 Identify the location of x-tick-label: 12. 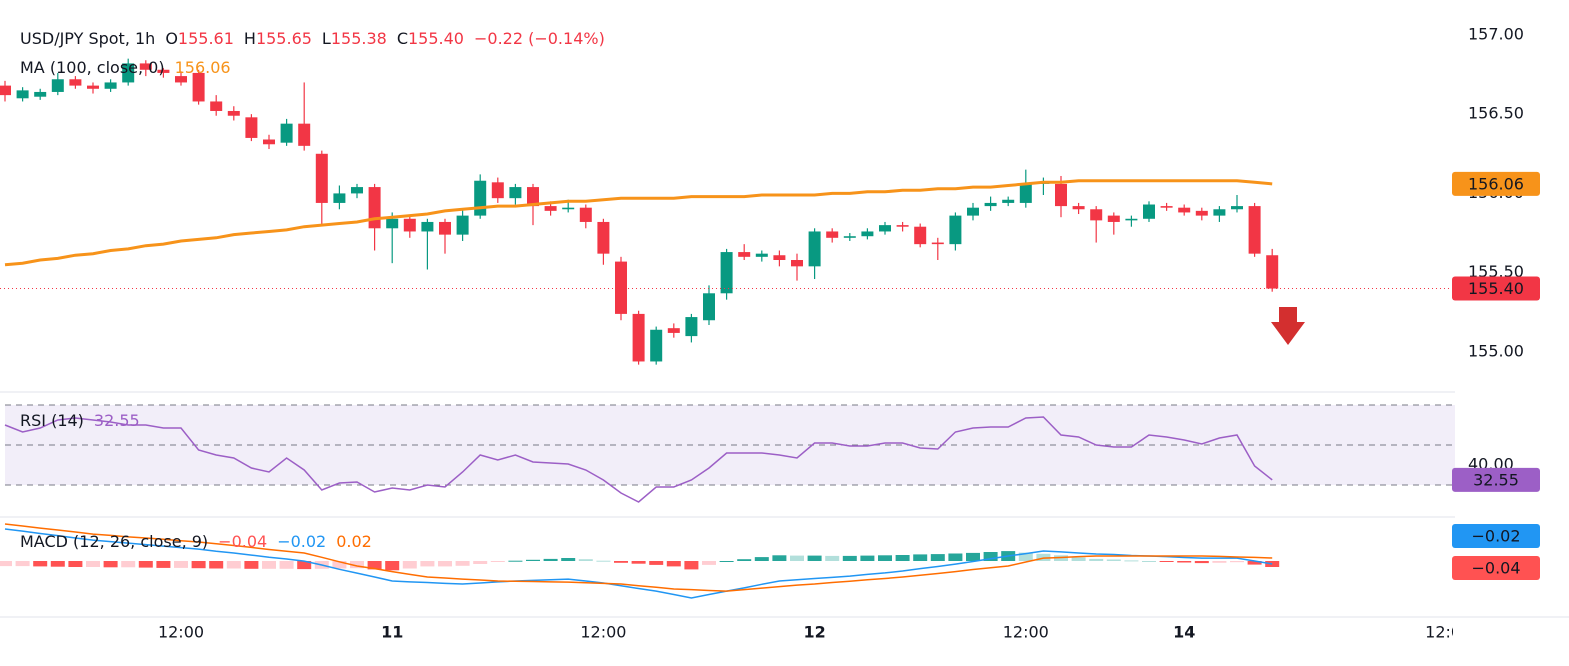
(814, 632).